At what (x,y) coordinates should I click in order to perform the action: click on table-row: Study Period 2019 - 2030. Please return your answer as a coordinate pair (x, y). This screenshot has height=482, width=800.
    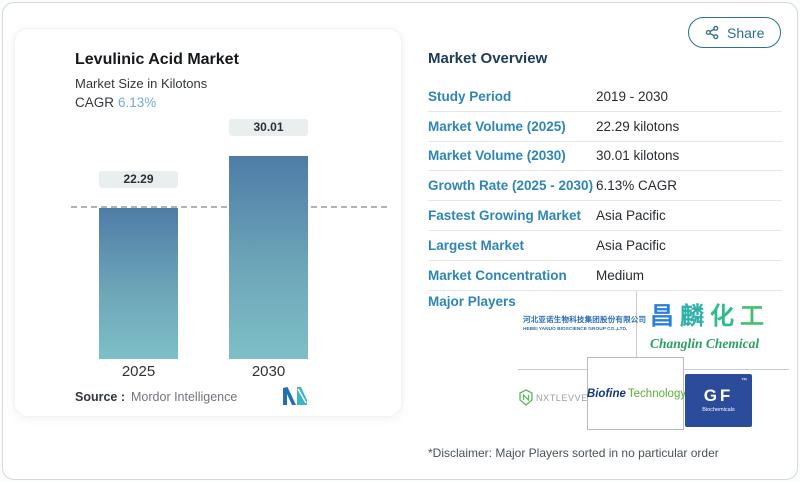
    Looking at the image, I should click on (605, 97).